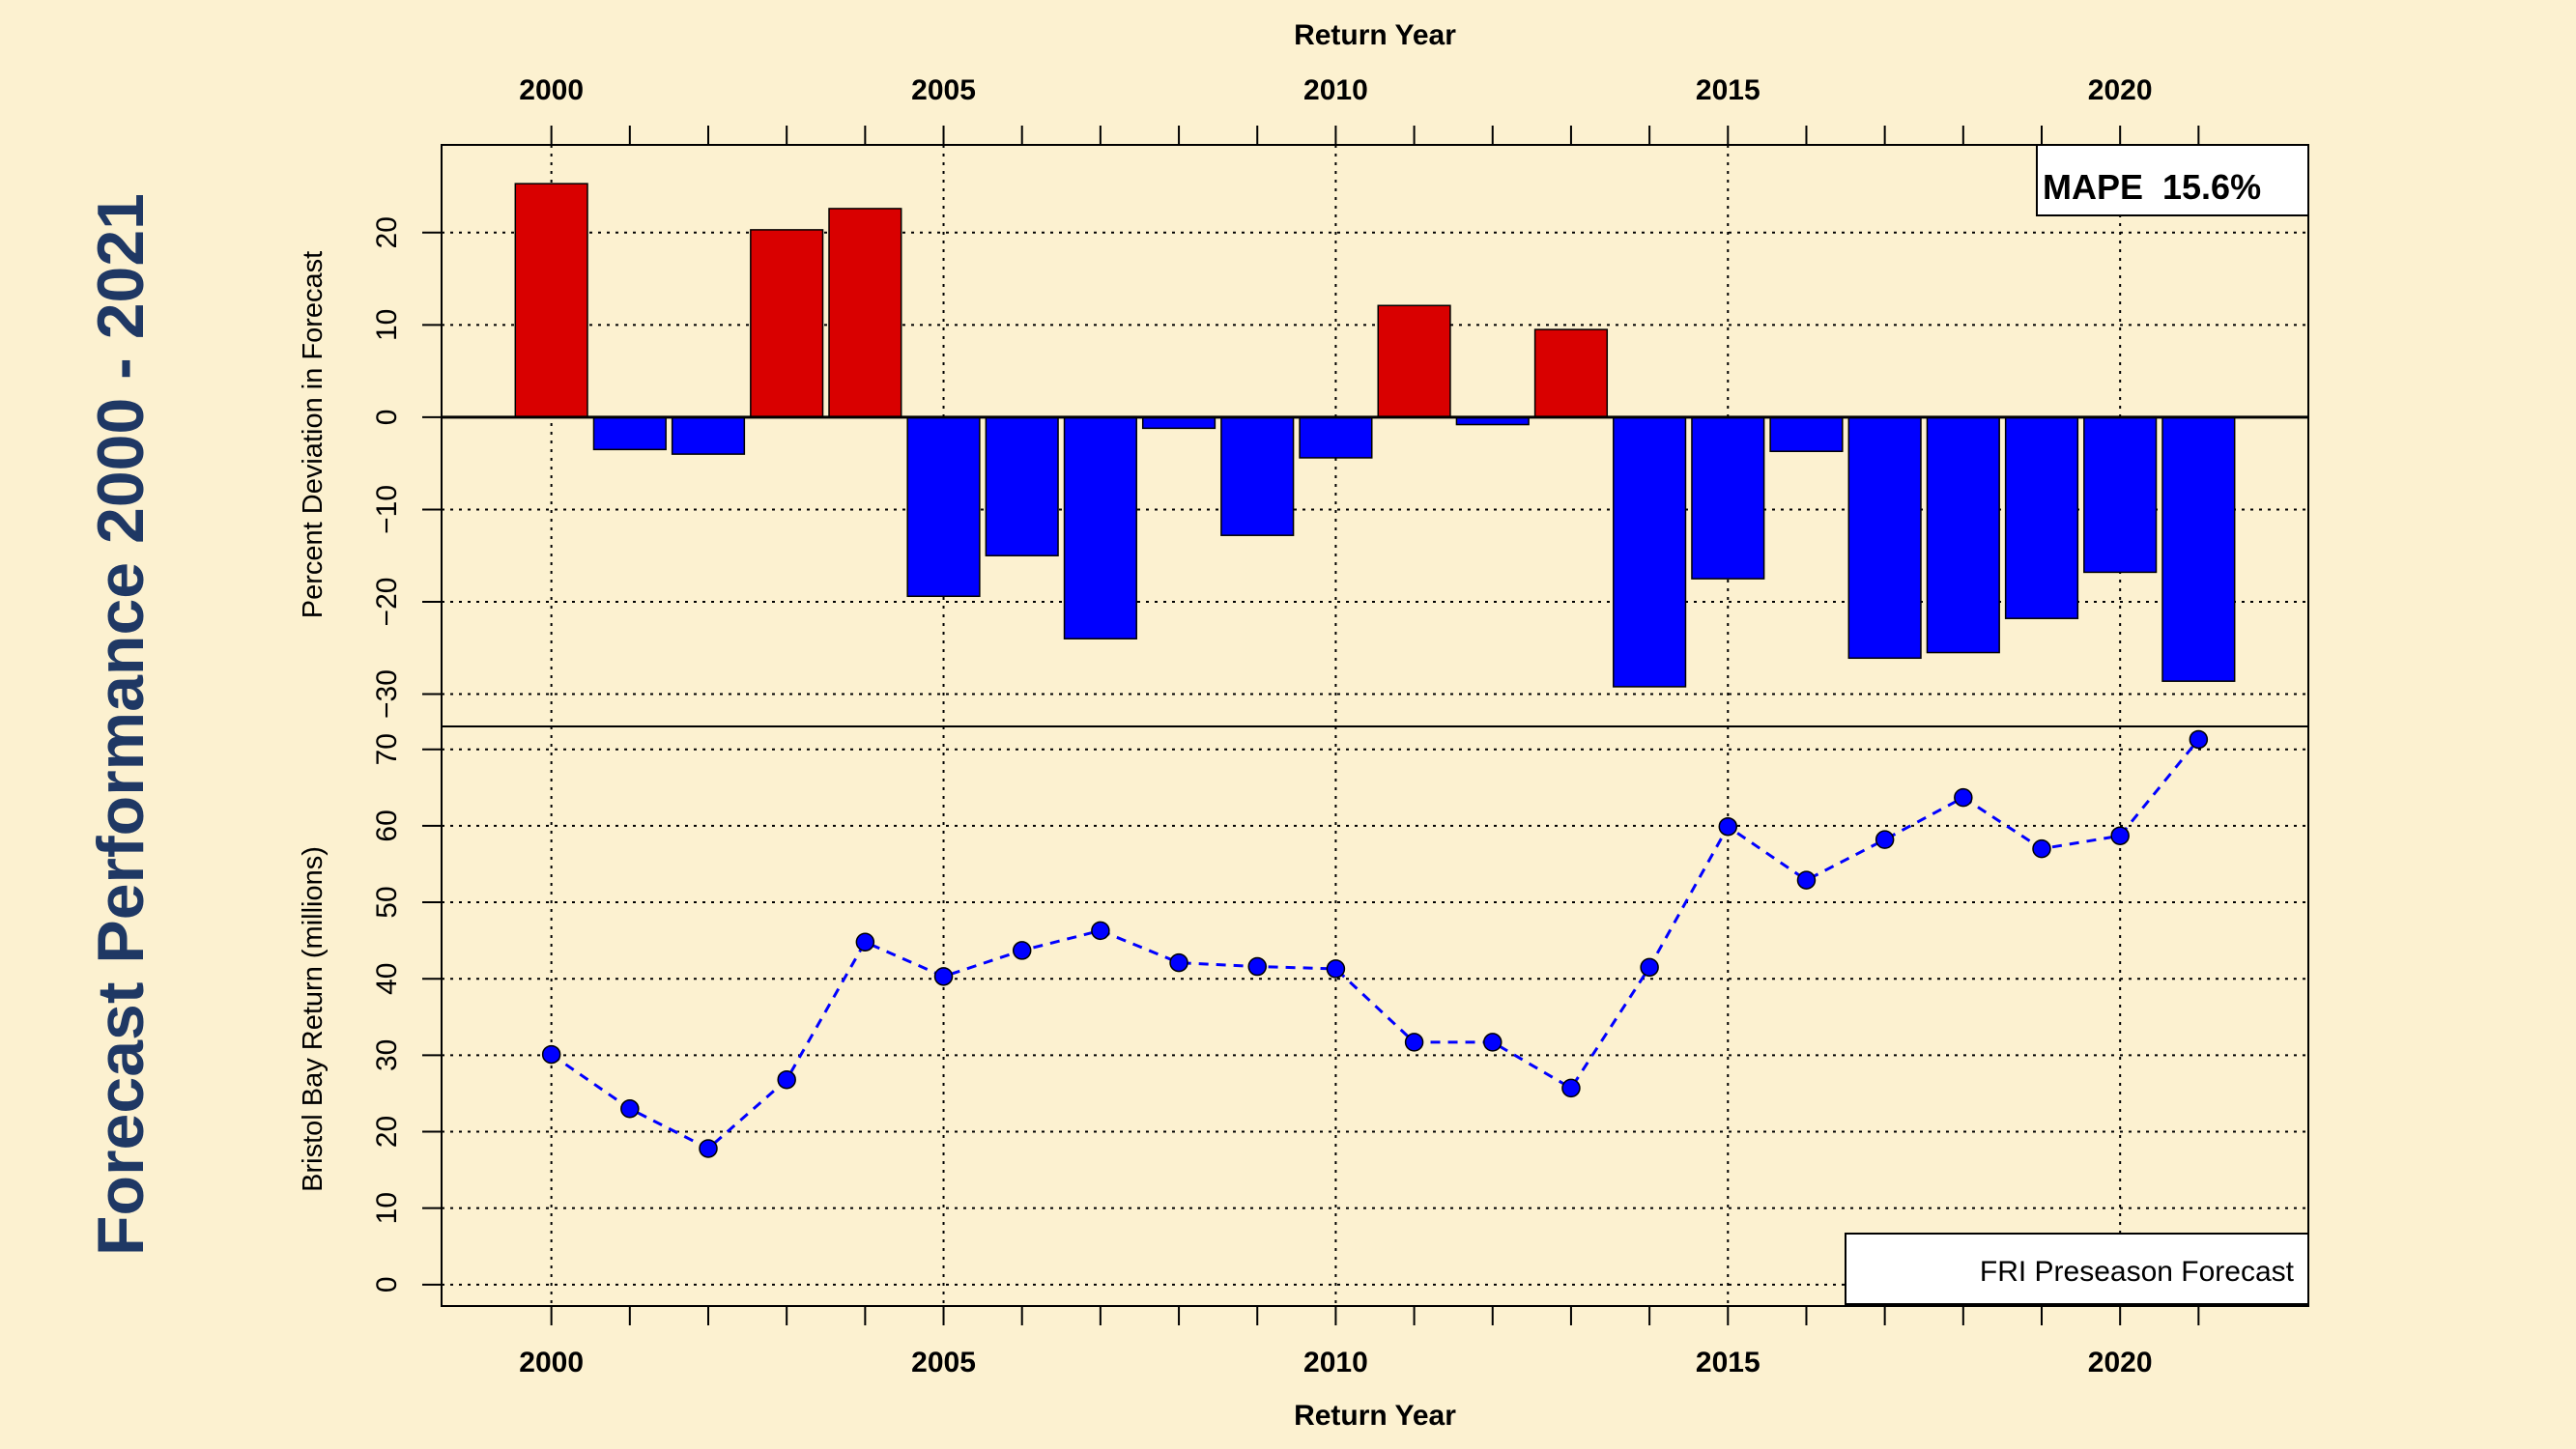 The height and width of the screenshot is (1449, 2576). Describe the element at coordinates (387, 979) in the screenshot. I see `line-y-tick-label: 40` at that location.